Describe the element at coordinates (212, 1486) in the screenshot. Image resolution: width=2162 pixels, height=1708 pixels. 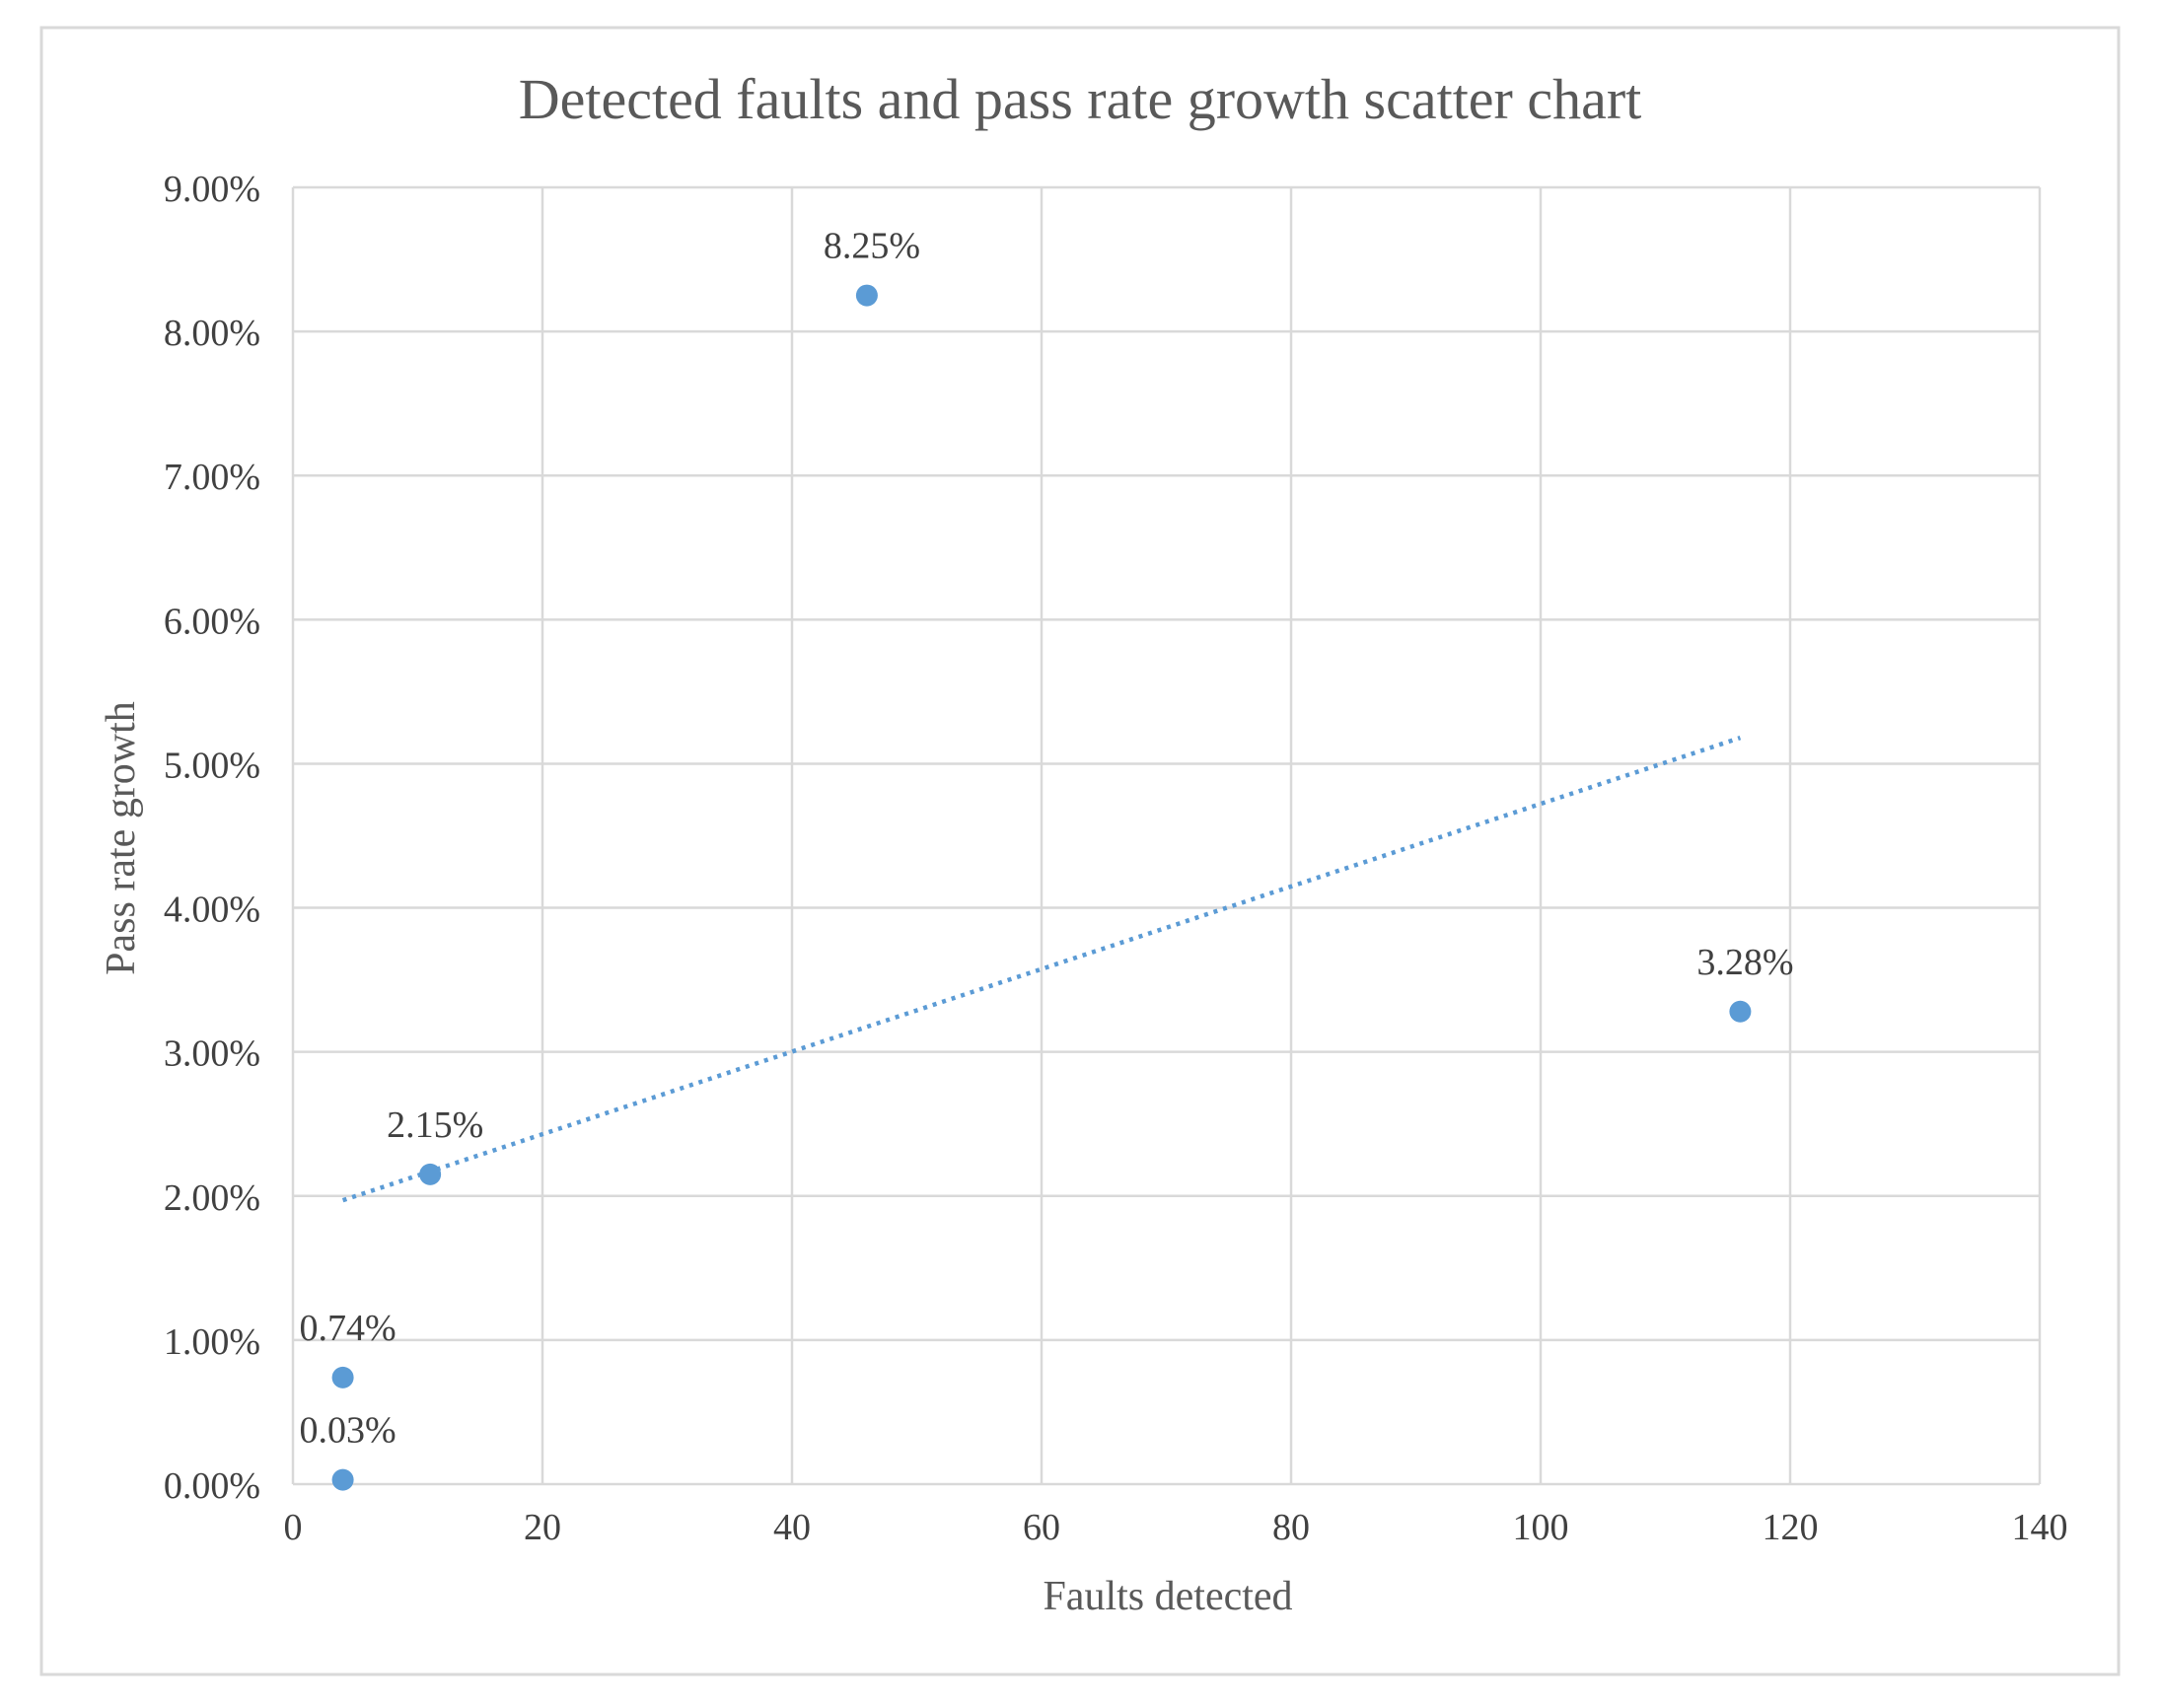
I see `y-tick-label: 0.00%` at that location.